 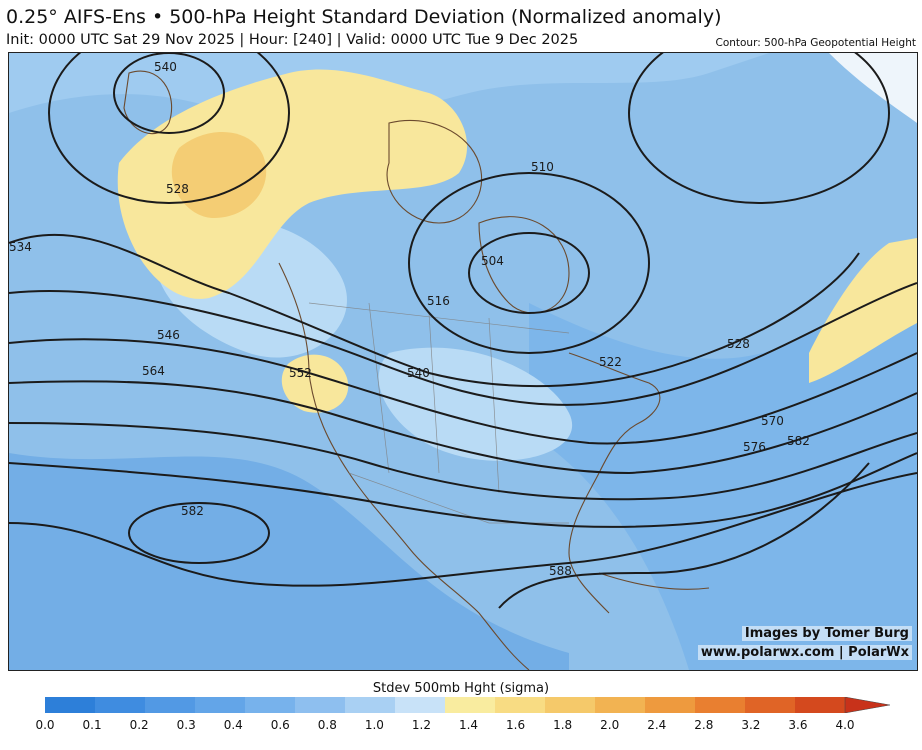 I want to click on mid-spread-region, so click(x=873, y=88).